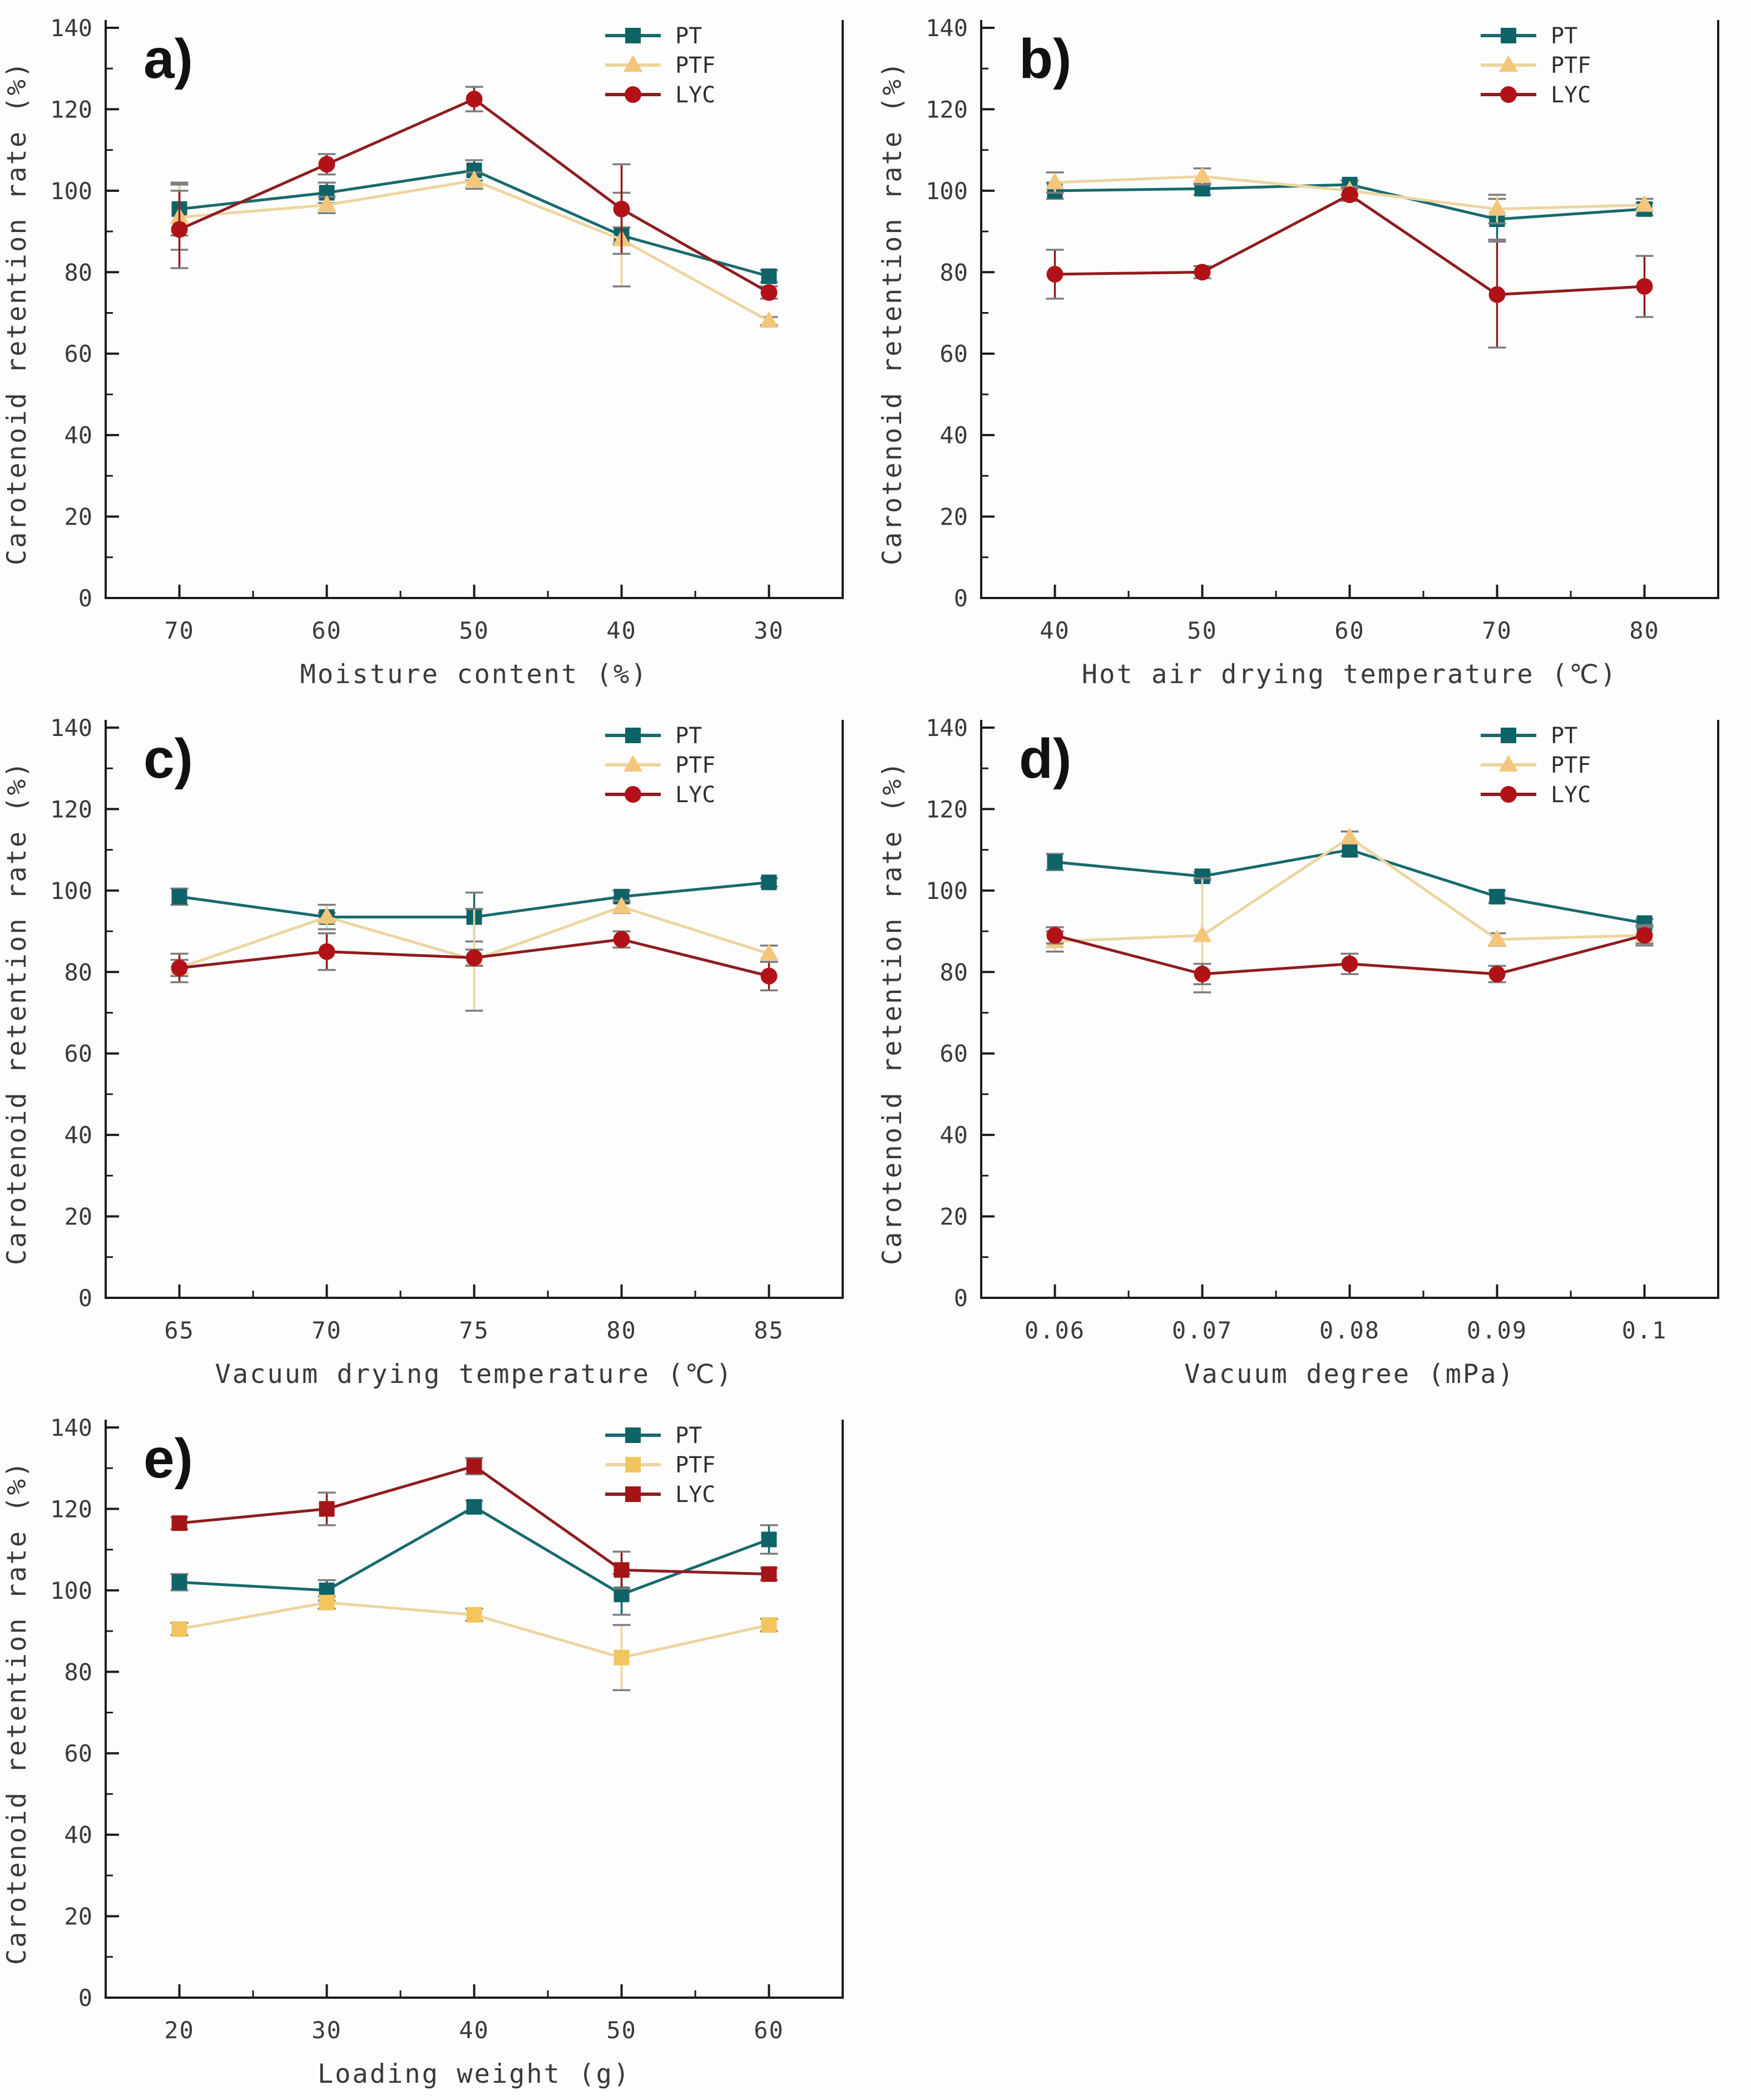  I want to click on x-axis-tick-label: 0.08, so click(1349, 1330).